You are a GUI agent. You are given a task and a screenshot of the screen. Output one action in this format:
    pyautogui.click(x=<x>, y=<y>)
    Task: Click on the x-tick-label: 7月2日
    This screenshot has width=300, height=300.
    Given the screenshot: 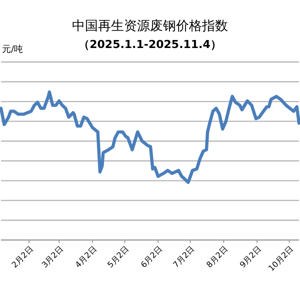 What is the action you would take?
    pyautogui.click(x=183, y=257)
    